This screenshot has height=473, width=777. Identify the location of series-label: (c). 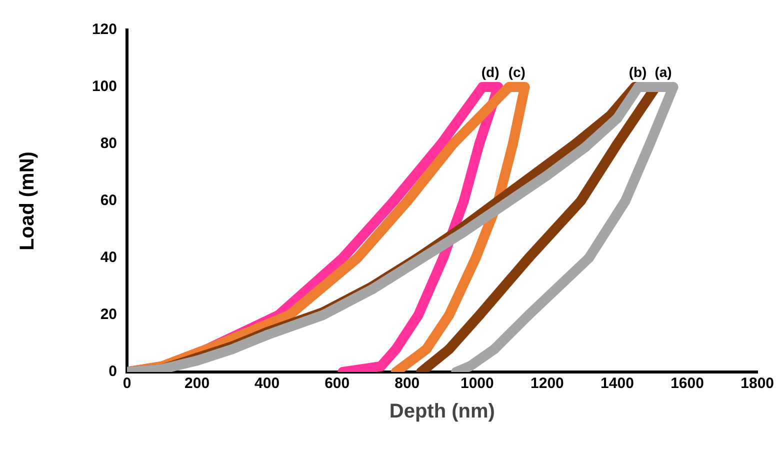
(517, 72).